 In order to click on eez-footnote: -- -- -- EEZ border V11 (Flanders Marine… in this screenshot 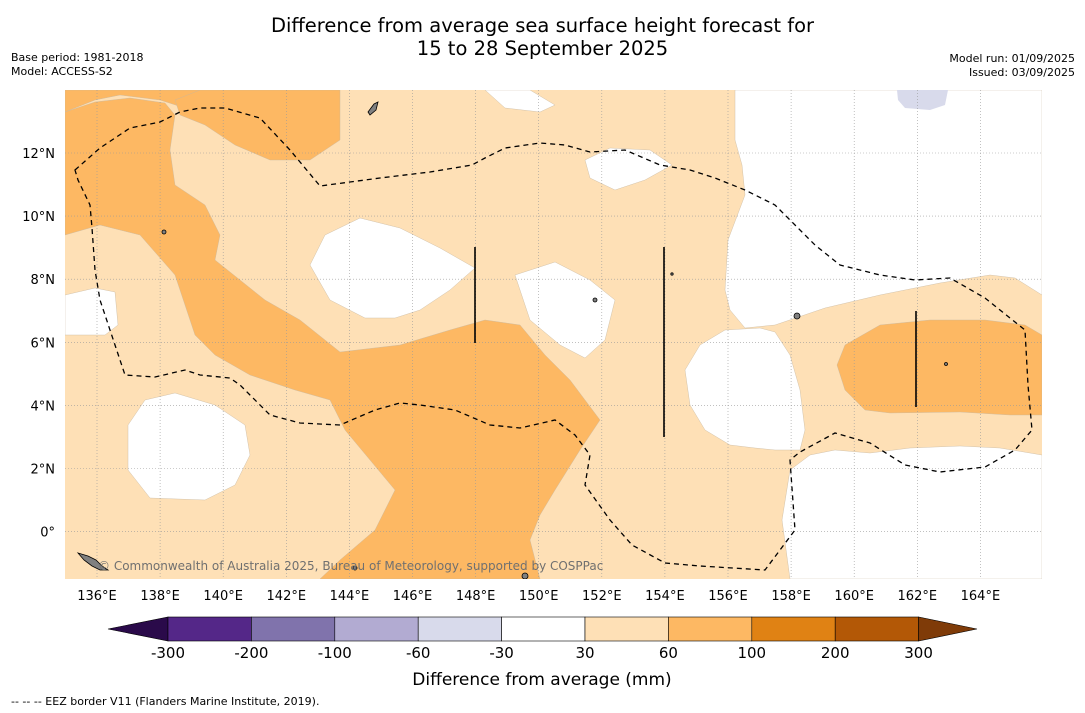, I will do `click(165, 701)`.